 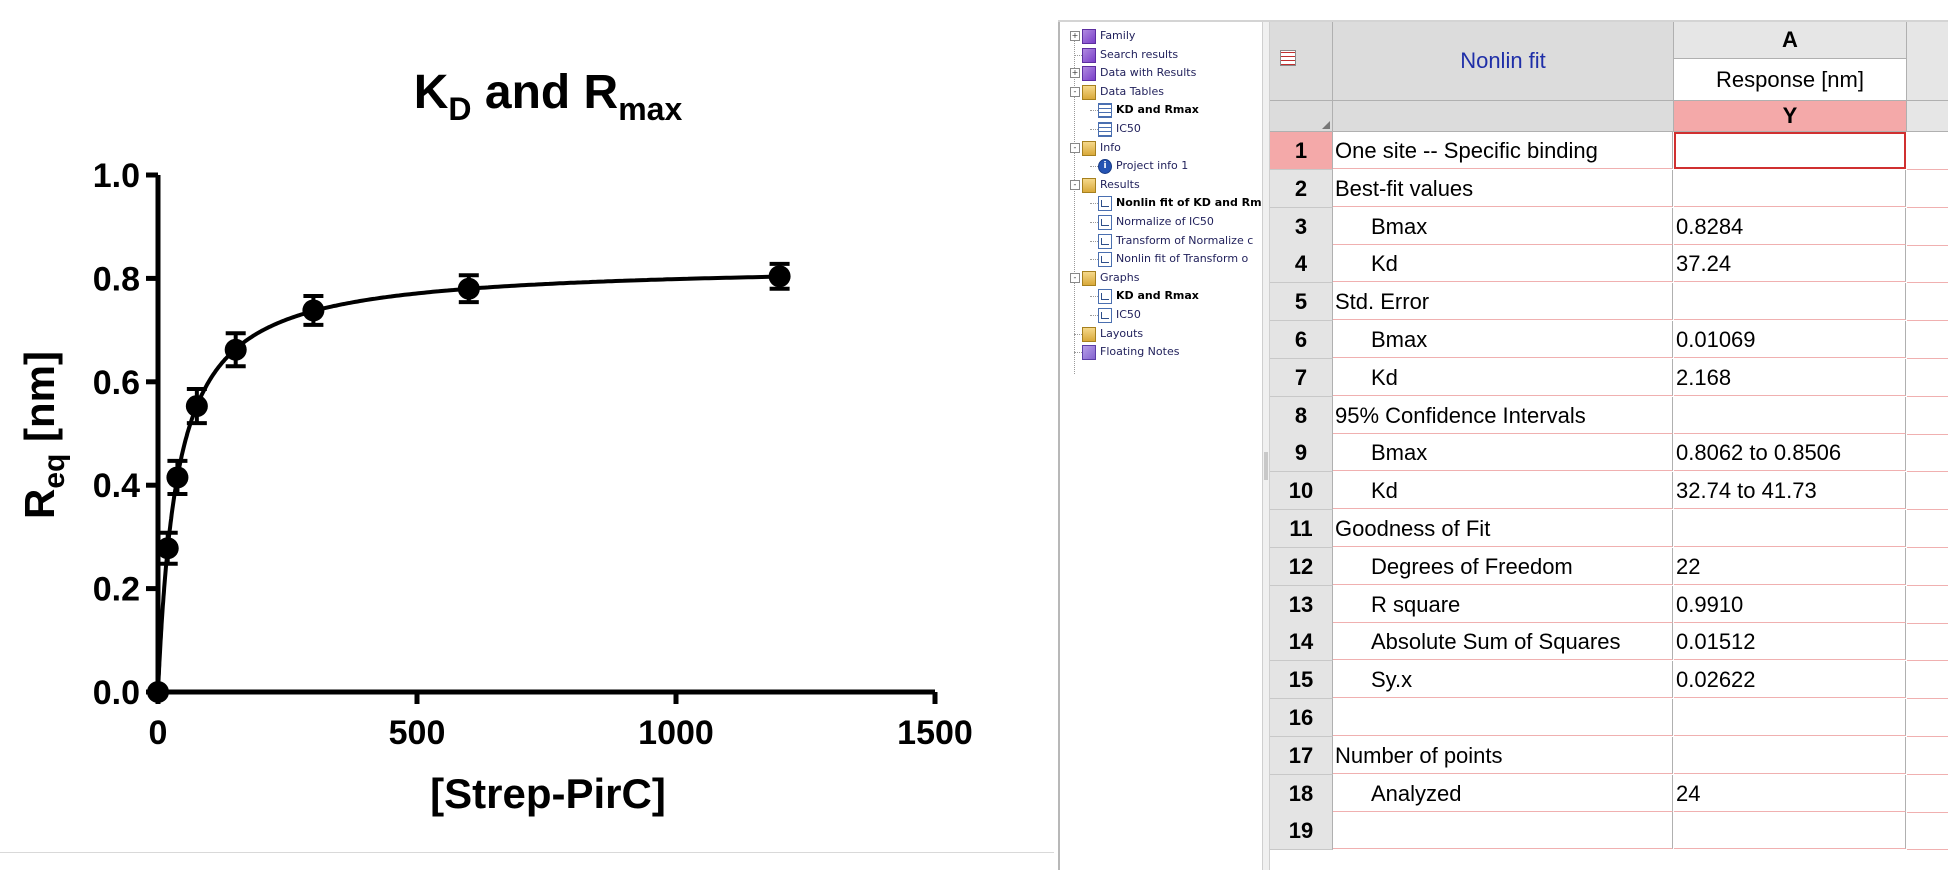 I want to click on results-table-icon, so click(x=1288, y=58).